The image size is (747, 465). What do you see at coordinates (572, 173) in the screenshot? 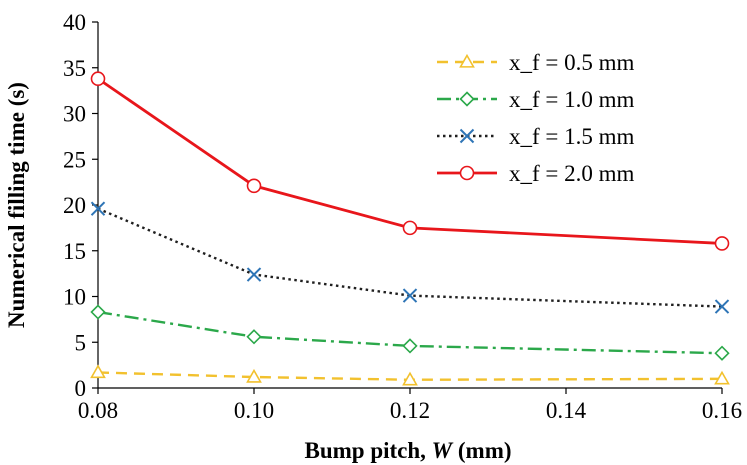
I see `legend-label-4: x_f = 2.0 mm` at bounding box center [572, 173].